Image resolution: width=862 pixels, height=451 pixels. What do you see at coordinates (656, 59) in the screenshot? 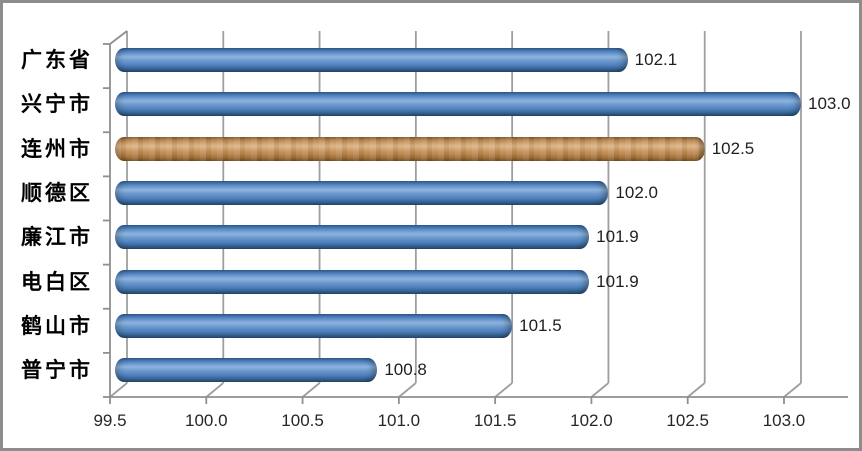
I see `value-label: 102.1` at bounding box center [656, 59].